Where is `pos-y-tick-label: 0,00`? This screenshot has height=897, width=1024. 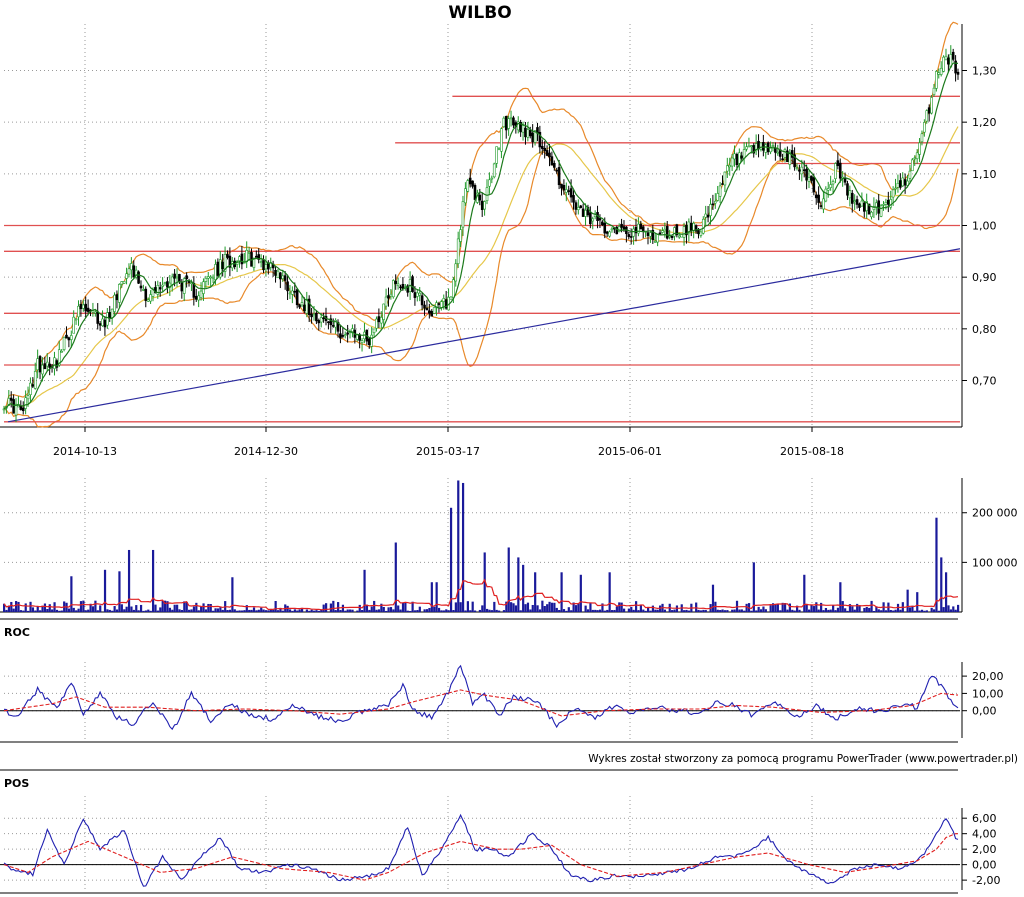
pos-y-tick-label: 0,00 is located at coordinates (984, 865).